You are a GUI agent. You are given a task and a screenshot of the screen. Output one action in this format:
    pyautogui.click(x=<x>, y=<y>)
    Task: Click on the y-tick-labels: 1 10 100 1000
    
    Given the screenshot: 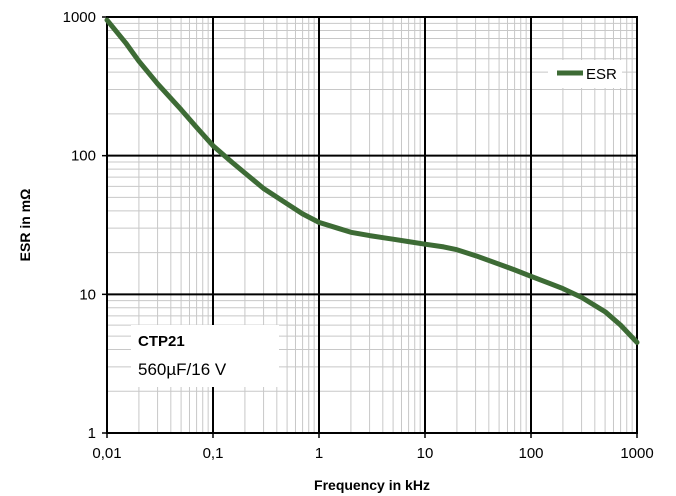 What is the action you would take?
    pyautogui.click(x=85, y=225)
    